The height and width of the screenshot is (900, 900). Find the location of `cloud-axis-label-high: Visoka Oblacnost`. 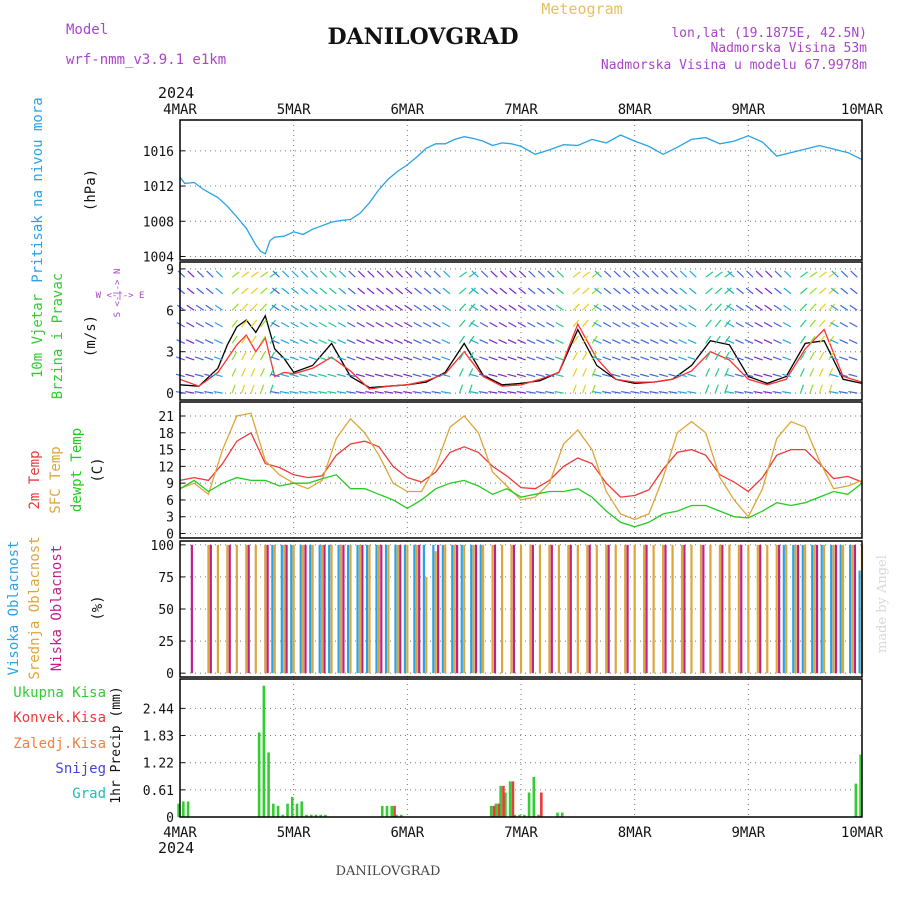

cloud-axis-label-high: Visoka Oblacnost is located at coordinates (14, 608).